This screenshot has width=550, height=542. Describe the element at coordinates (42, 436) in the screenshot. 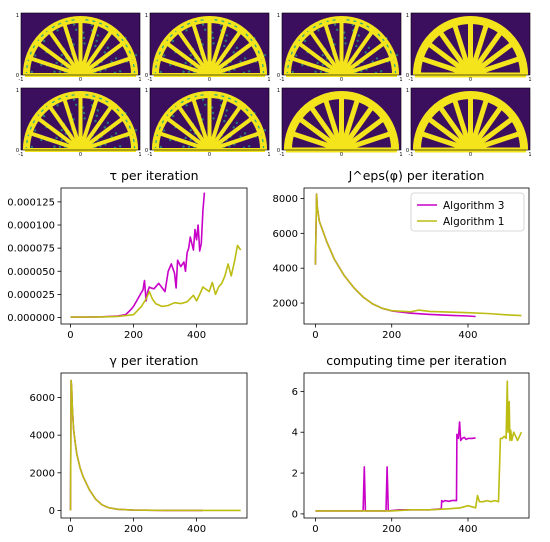

I see `y-tick-label: 4000` at that location.